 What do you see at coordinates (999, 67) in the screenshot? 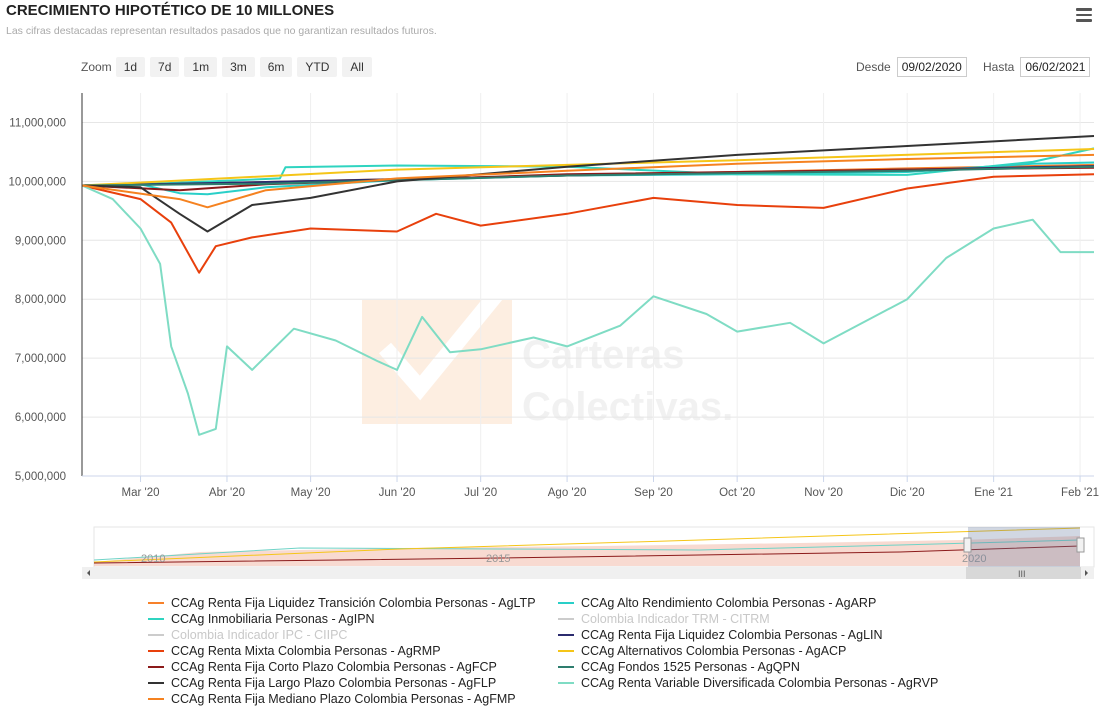
I see `range-to-label: Hasta` at bounding box center [999, 67].